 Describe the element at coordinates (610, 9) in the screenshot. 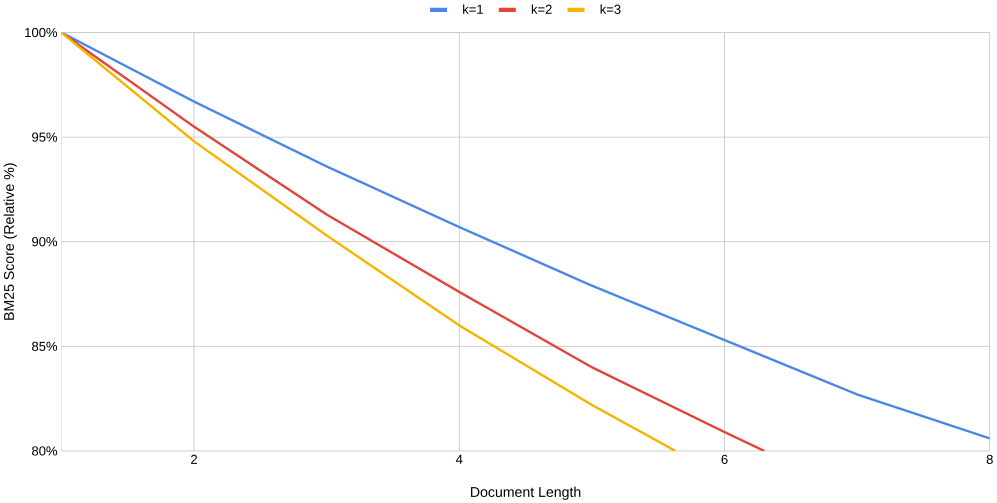

I see `legend-label: k=3` at that location.